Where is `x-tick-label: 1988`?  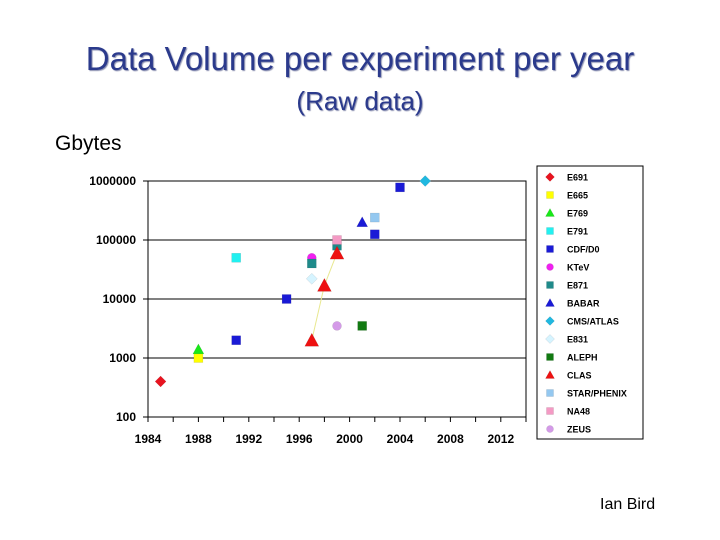
x-tick-label: 1988 is located at coordinates (198, 439).